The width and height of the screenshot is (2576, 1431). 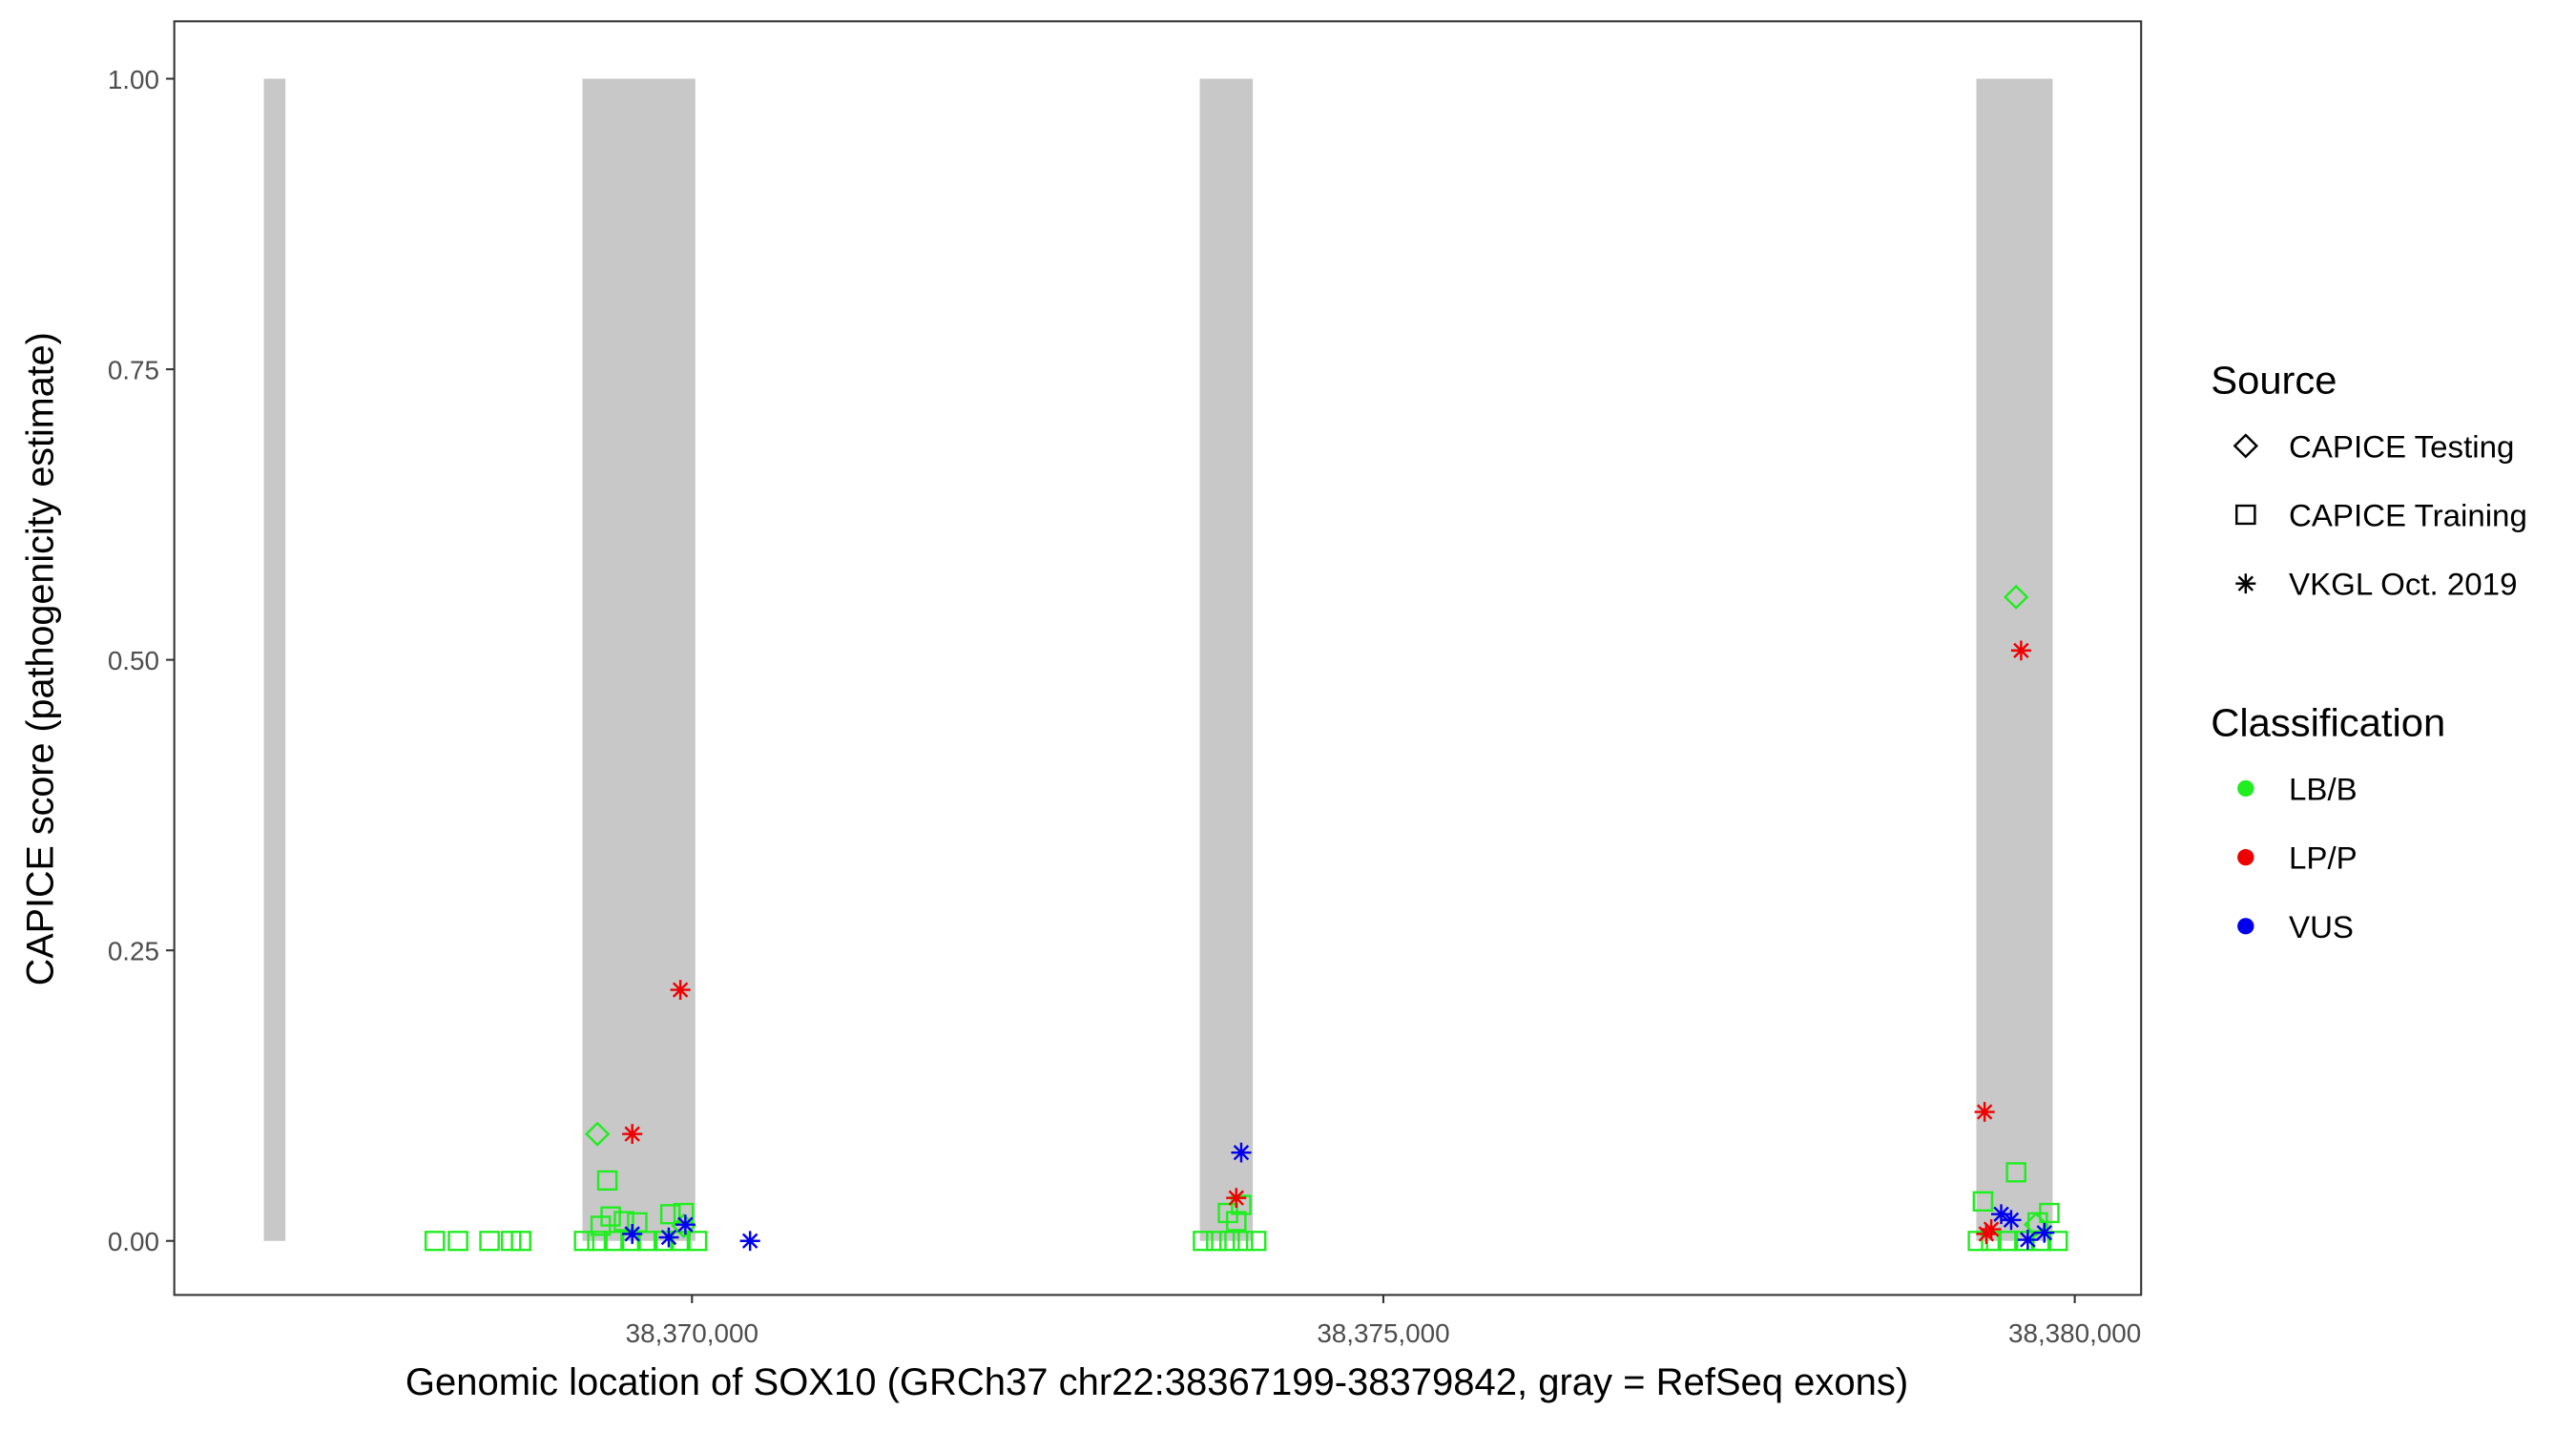 I want to click on y-tick-label: 0.00, so click(x=133, y=1241).